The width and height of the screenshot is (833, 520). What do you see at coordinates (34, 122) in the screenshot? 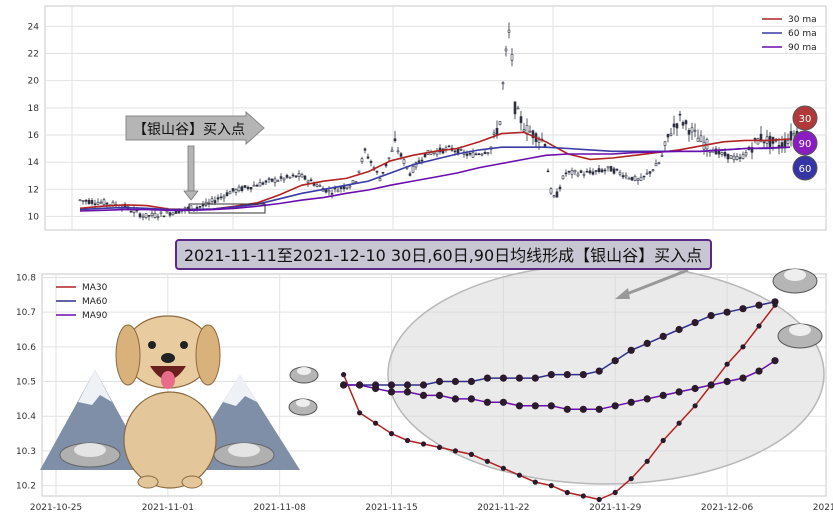
I see `top-y-tick-labels: 10 12 14 16 18 20 22 24` at bounding box center [34, 122].